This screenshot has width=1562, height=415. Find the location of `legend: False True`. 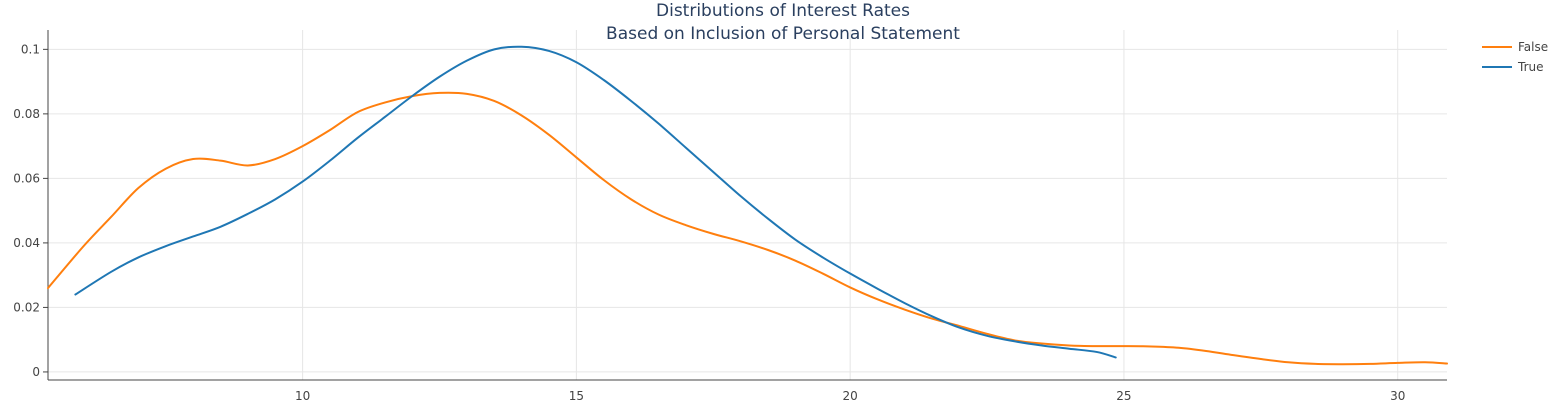

legend: False True is located at coordinates (1515, 57).